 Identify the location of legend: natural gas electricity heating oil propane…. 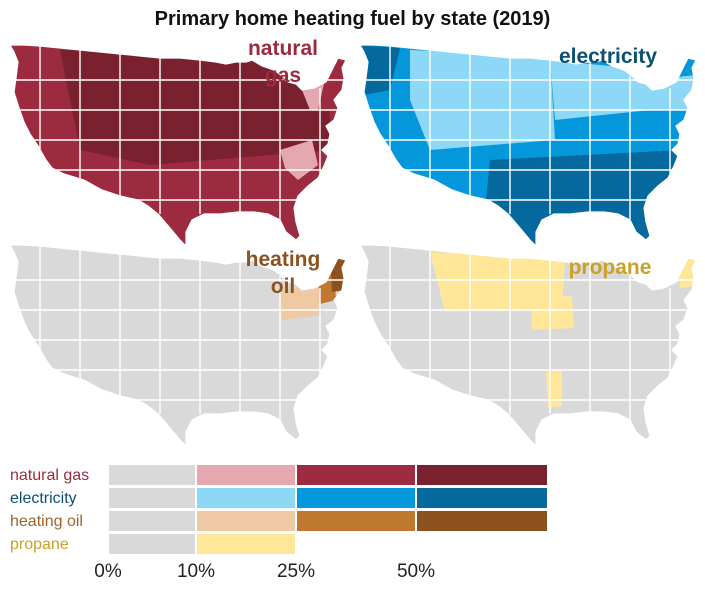
(278, 523).